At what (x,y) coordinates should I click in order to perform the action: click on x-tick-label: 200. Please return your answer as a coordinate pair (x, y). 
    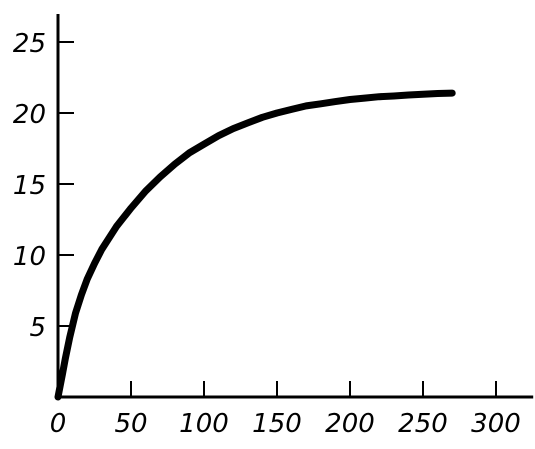
    Looking at the image, I should click on (350, 424).